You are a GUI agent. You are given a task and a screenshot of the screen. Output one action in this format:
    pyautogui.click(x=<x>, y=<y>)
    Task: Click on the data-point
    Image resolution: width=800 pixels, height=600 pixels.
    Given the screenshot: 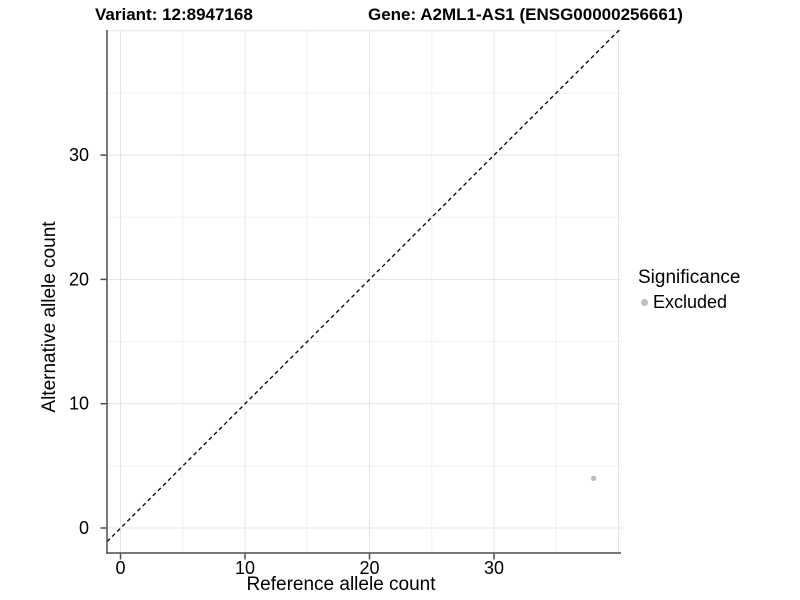 What is the action you would take?
    pyautogui.click(x=593, y=478)
    